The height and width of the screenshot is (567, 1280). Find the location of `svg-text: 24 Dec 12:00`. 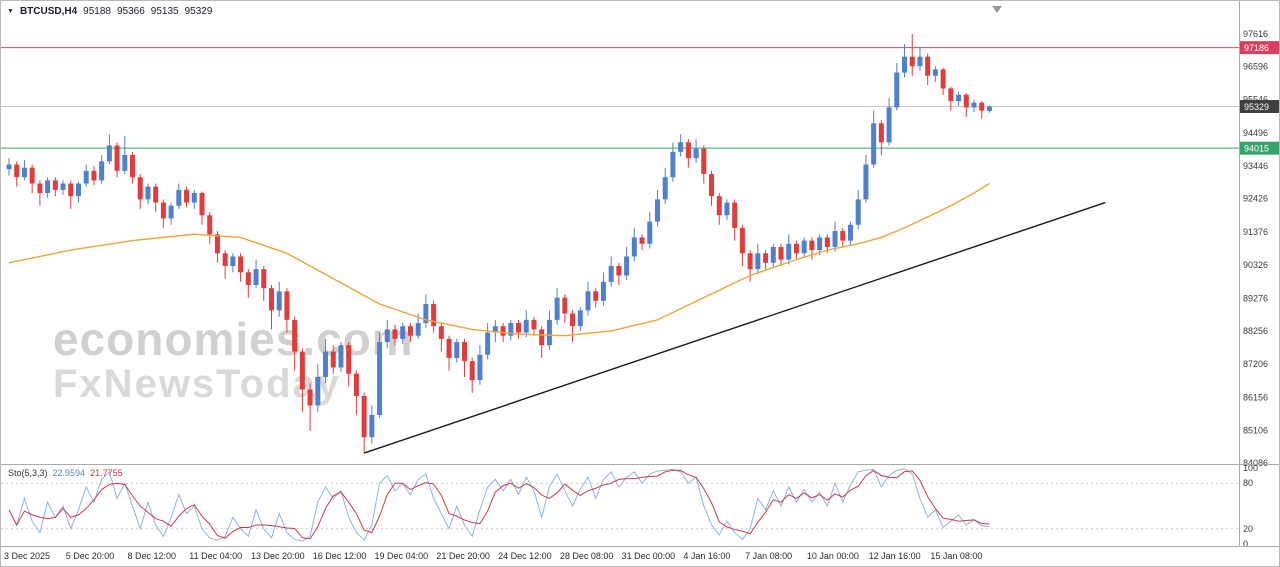

svg-text: 24 Dec 12:00 is located at coordinates (525, 556).